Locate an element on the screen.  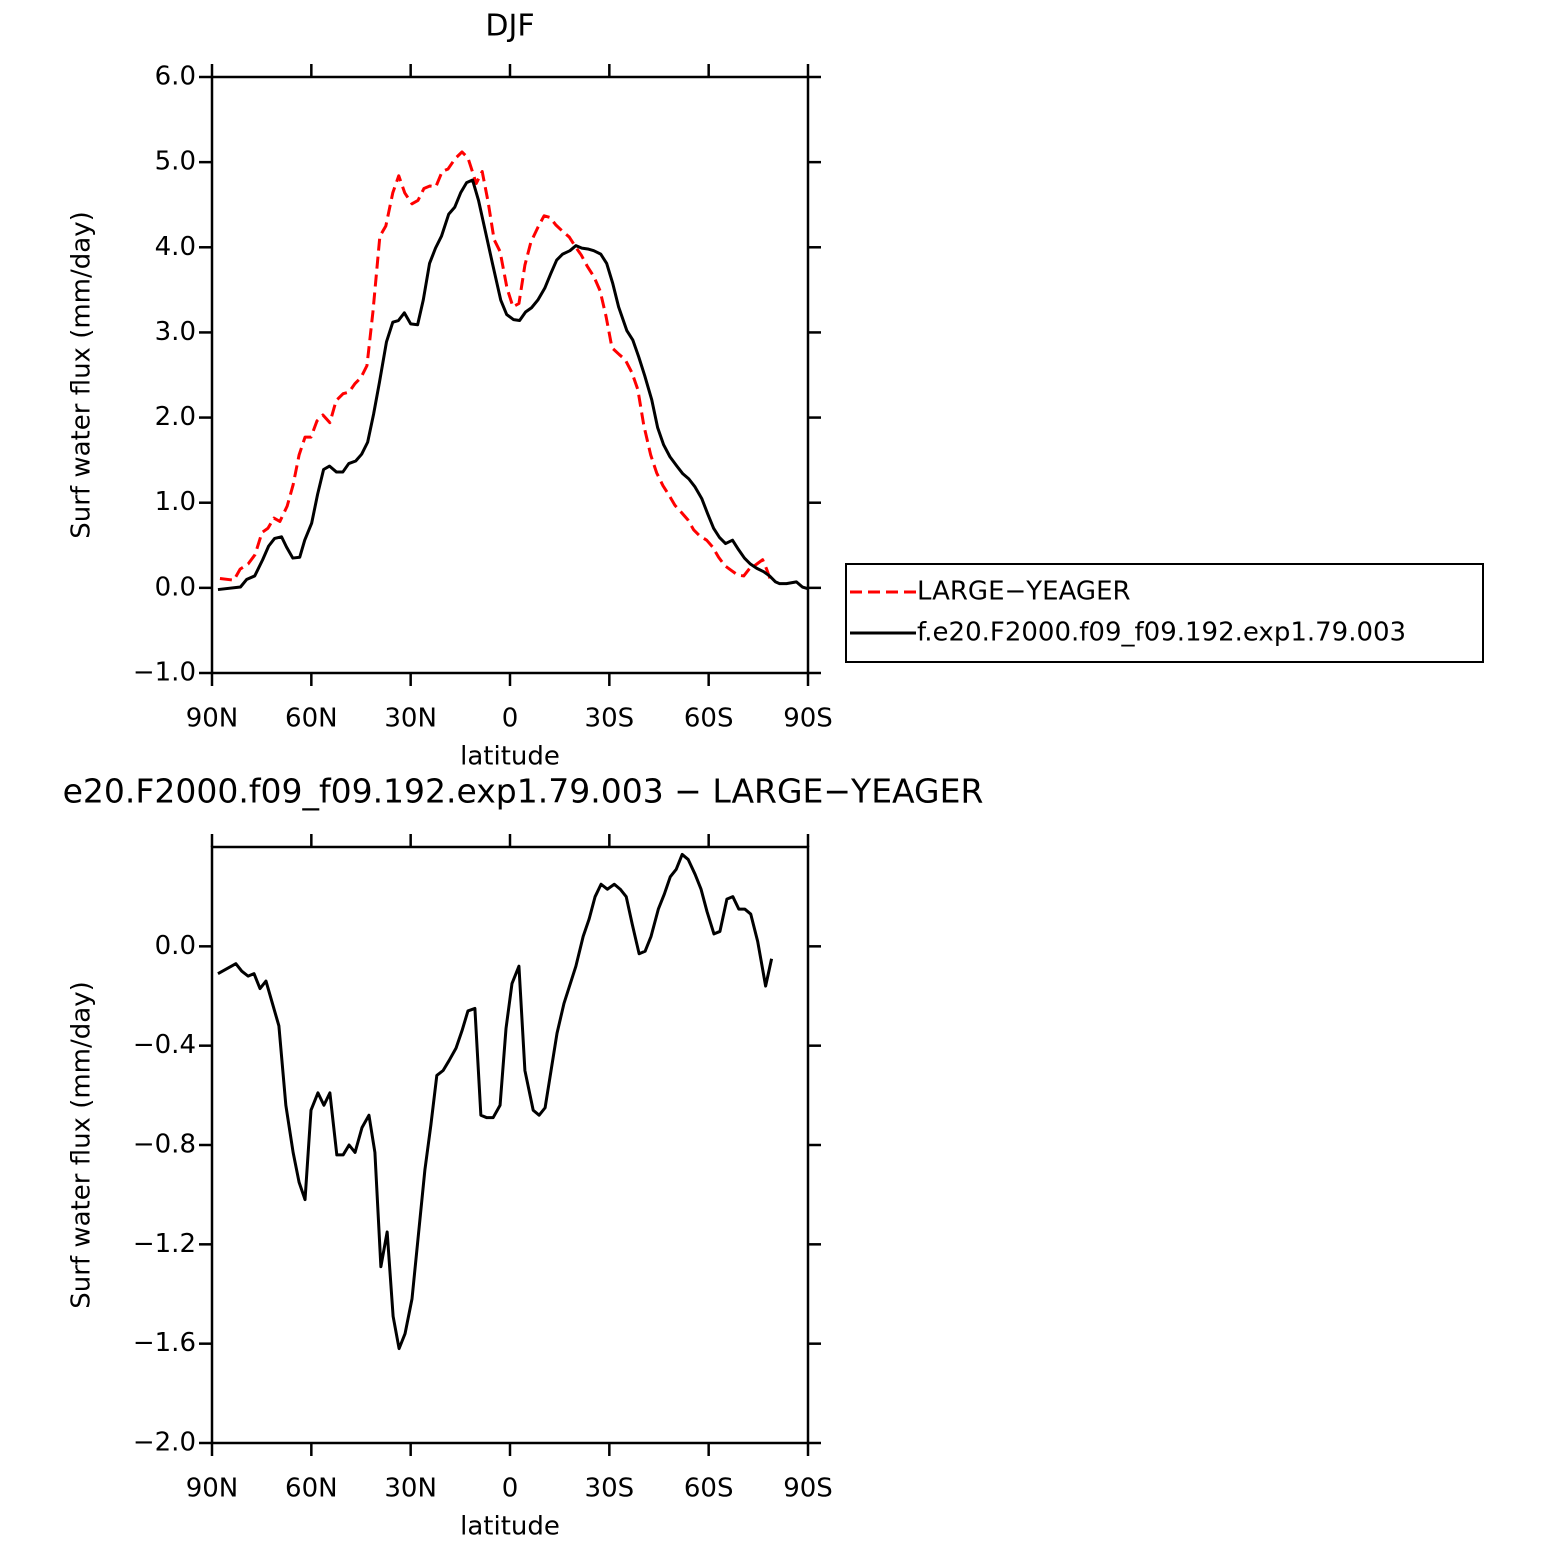
y-tick-label: −2.0 is located at coordinates (164, 1443).